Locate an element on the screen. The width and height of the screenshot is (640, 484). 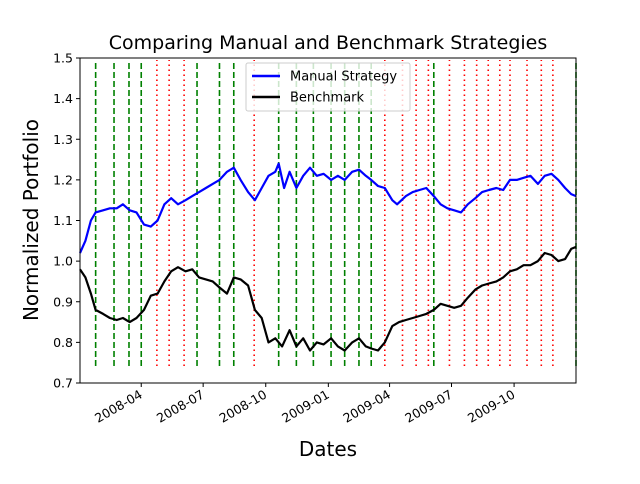
legend: Manual Strategy Benchmark is located at coordinates (328, 87).